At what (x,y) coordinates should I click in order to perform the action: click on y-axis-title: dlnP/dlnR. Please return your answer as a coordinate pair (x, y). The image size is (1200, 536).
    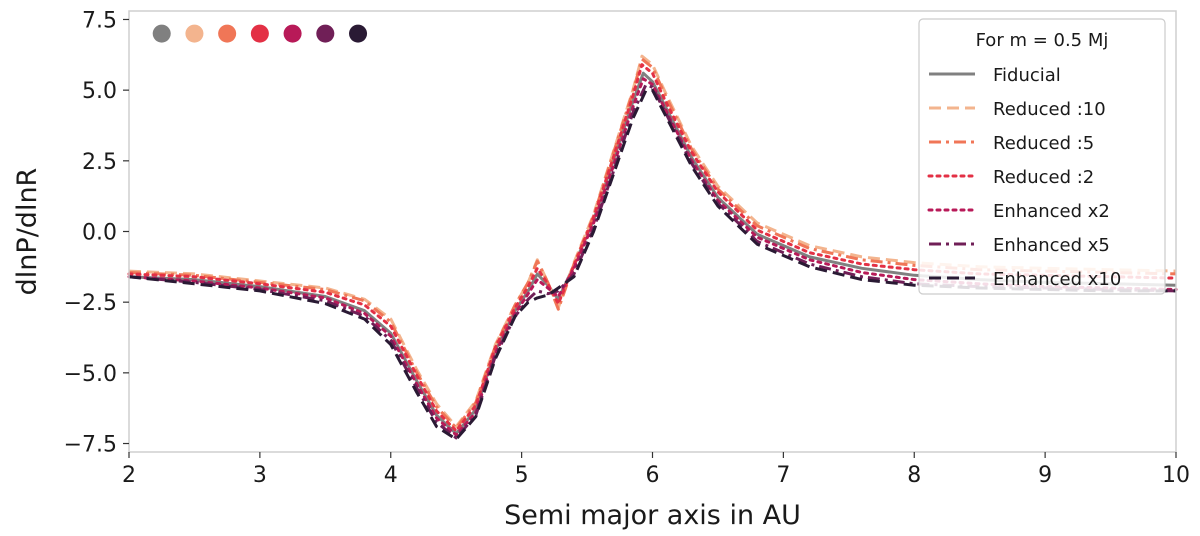
    Looking at the image, I should click on (27, 232).